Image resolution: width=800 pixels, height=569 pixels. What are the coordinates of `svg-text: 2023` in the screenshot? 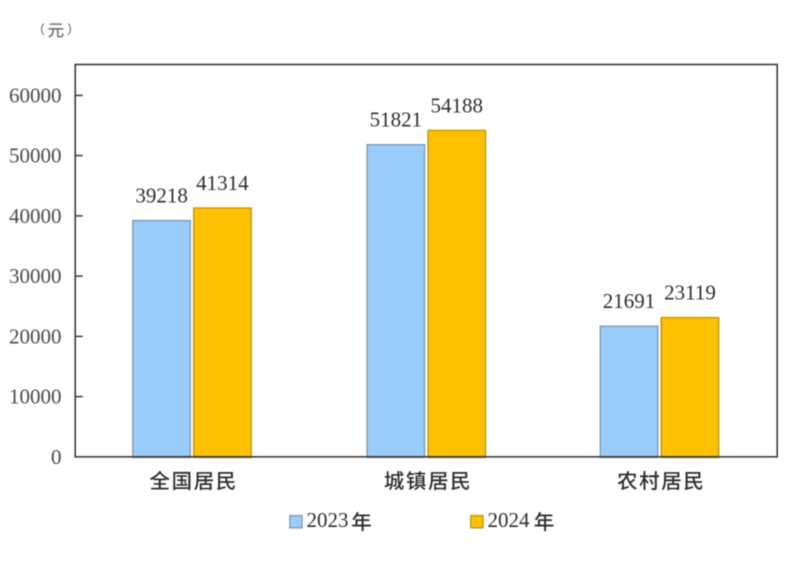 It's located at (328, 520).